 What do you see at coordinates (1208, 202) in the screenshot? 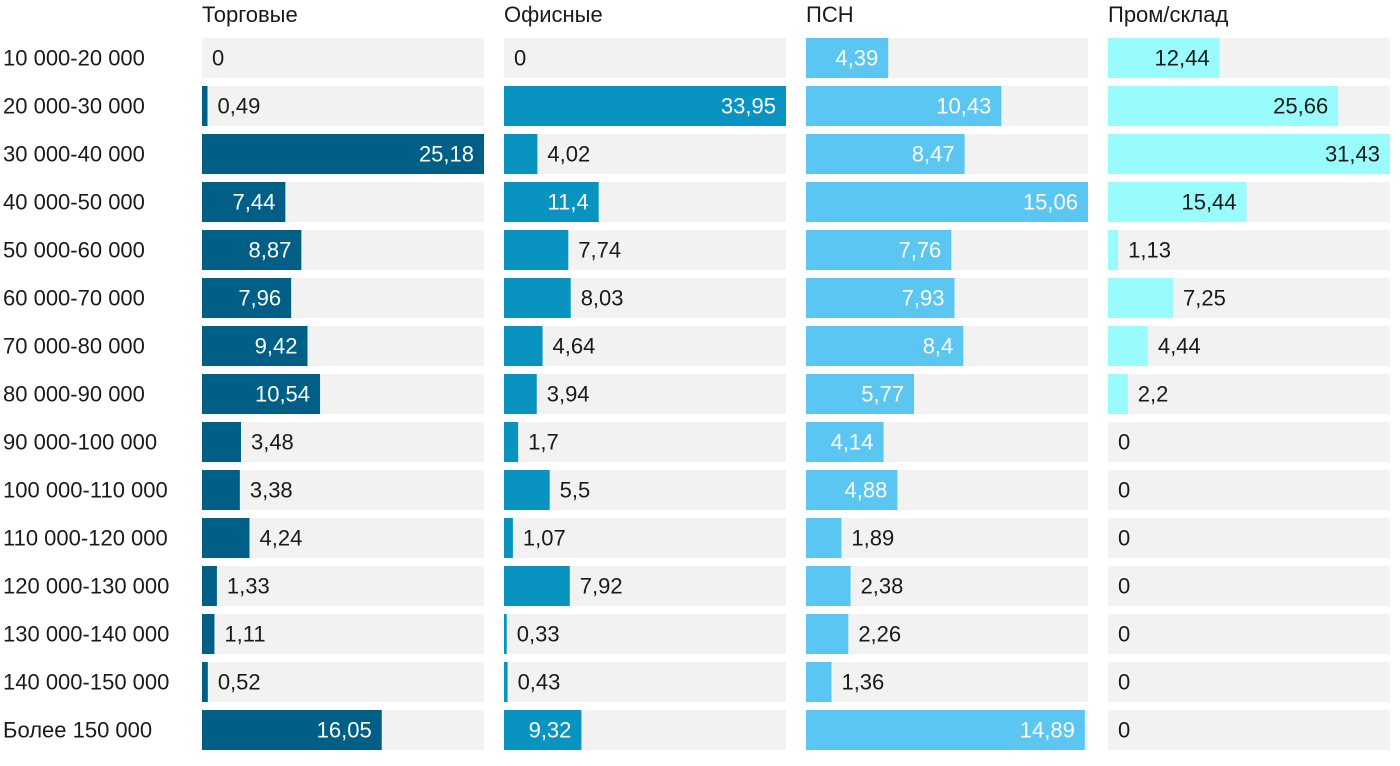
I see `data-label: 15,44` at bounding box center [1208, 202].